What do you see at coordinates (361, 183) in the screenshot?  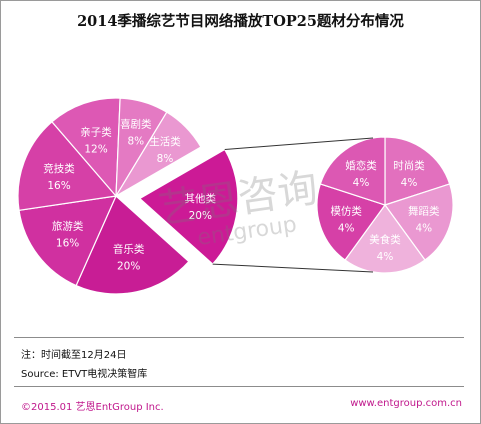 I see `slice-value-detail-4: 4%` at bounding box center [361, 183].